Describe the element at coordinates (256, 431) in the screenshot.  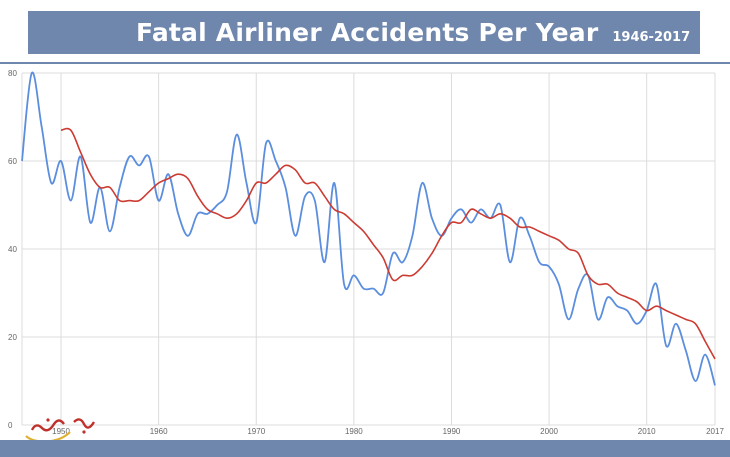
I see `x-tick-label: 1970` at that location.